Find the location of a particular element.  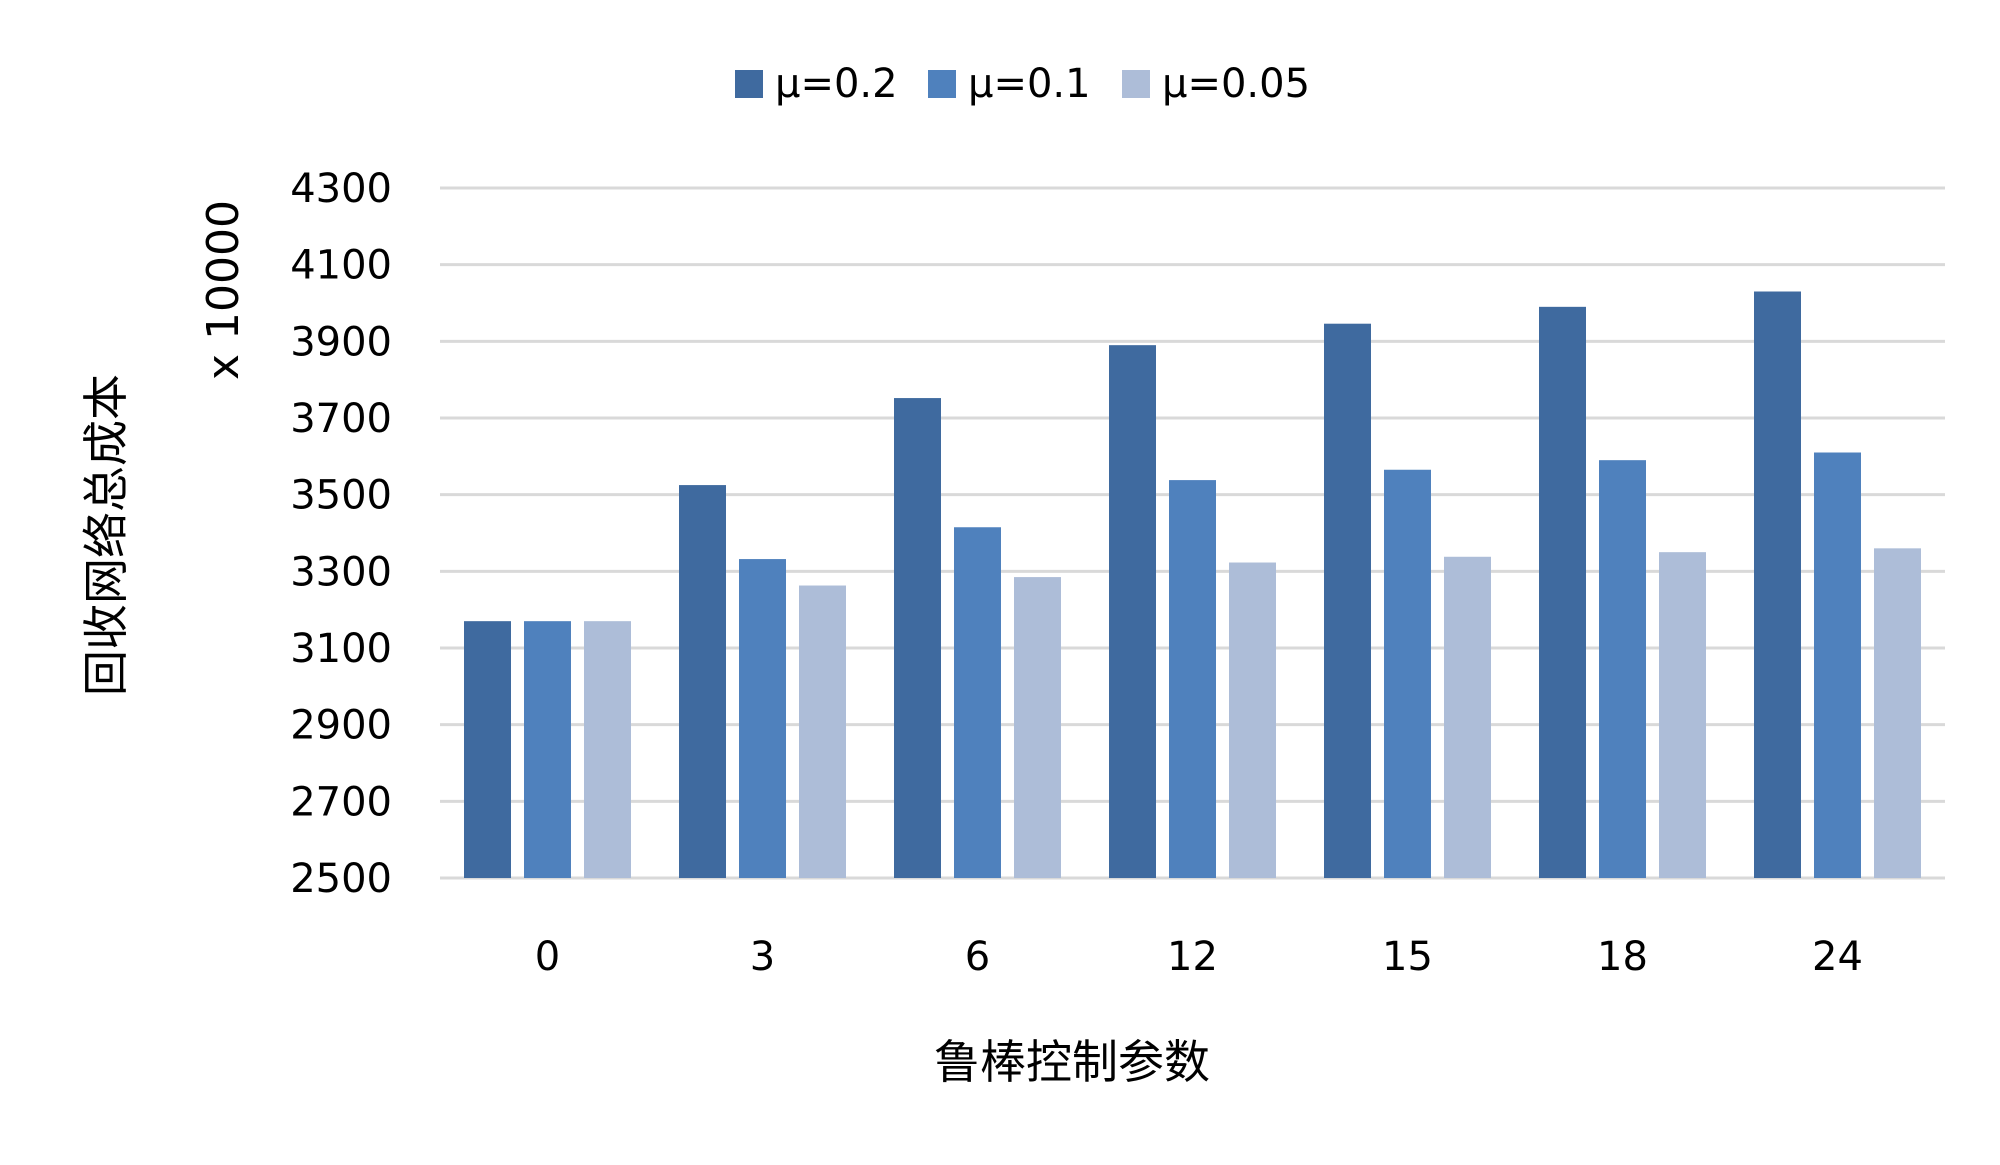

bar-μ=0.1-24 is located at coordinates (1837, 665).